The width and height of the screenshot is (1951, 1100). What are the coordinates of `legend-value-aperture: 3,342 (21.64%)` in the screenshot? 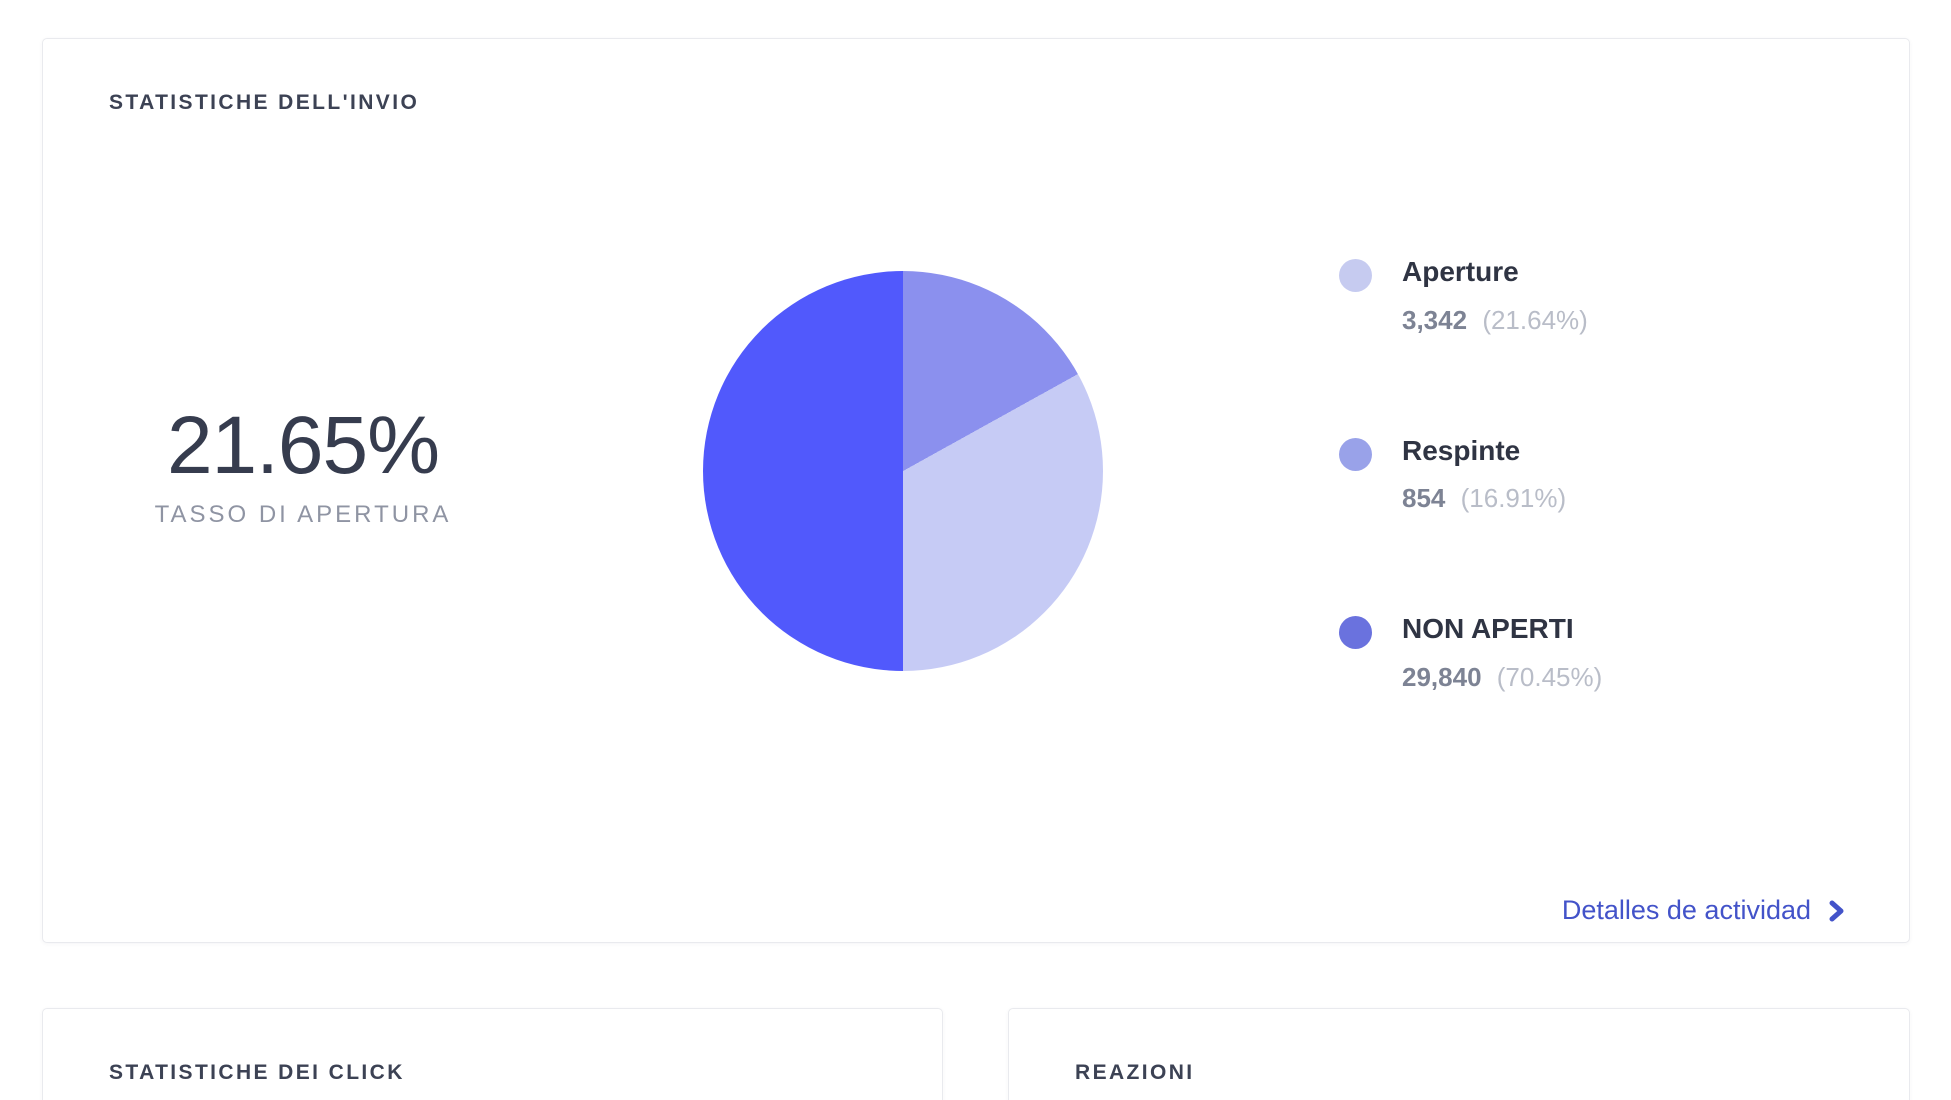 It's located at (1495, 320).